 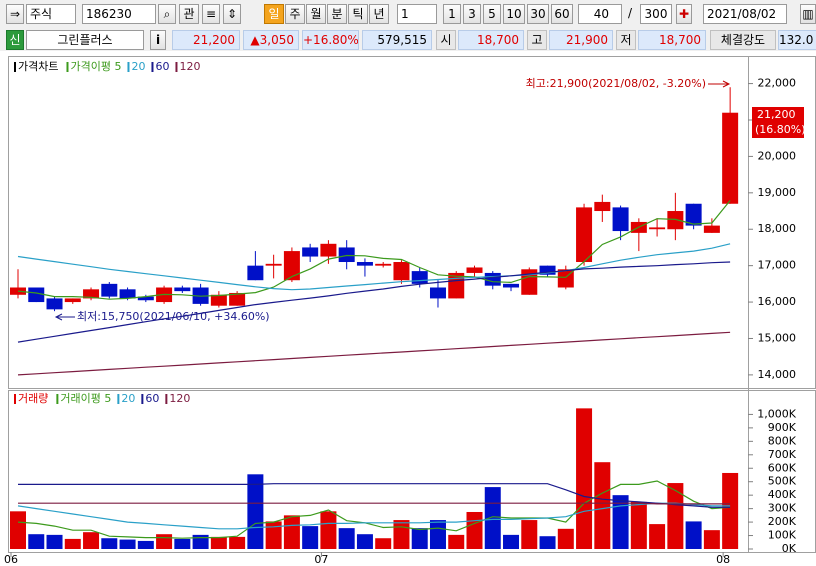 I want to click on low-arrowhead, so click(x=58, y=317).